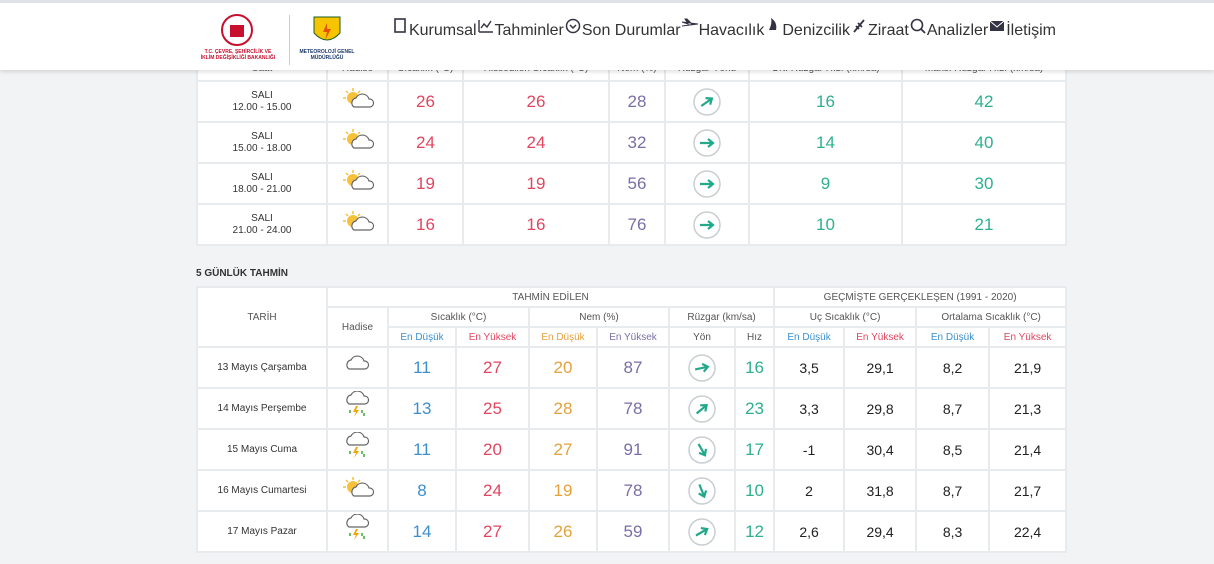 The image size is (1214, 564). I want to click on extreme-max: 29,1, so click(880, 367).